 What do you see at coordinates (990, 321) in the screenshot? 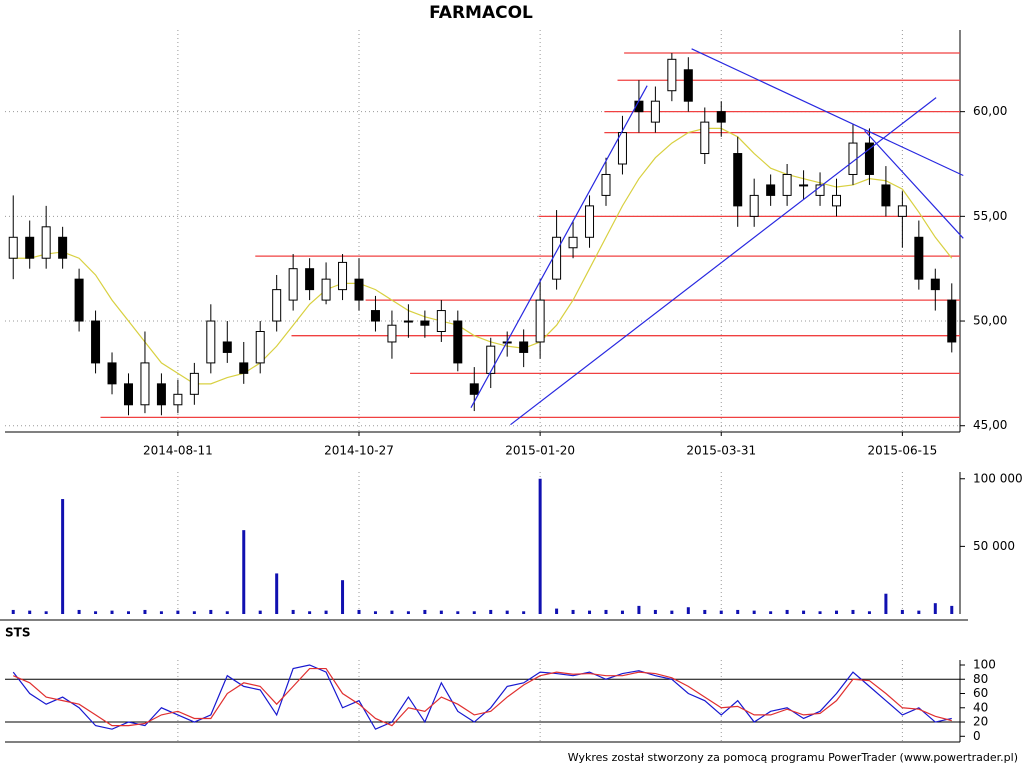
I see `y-tick-label: 50,00` at bounding box center [990, 321].